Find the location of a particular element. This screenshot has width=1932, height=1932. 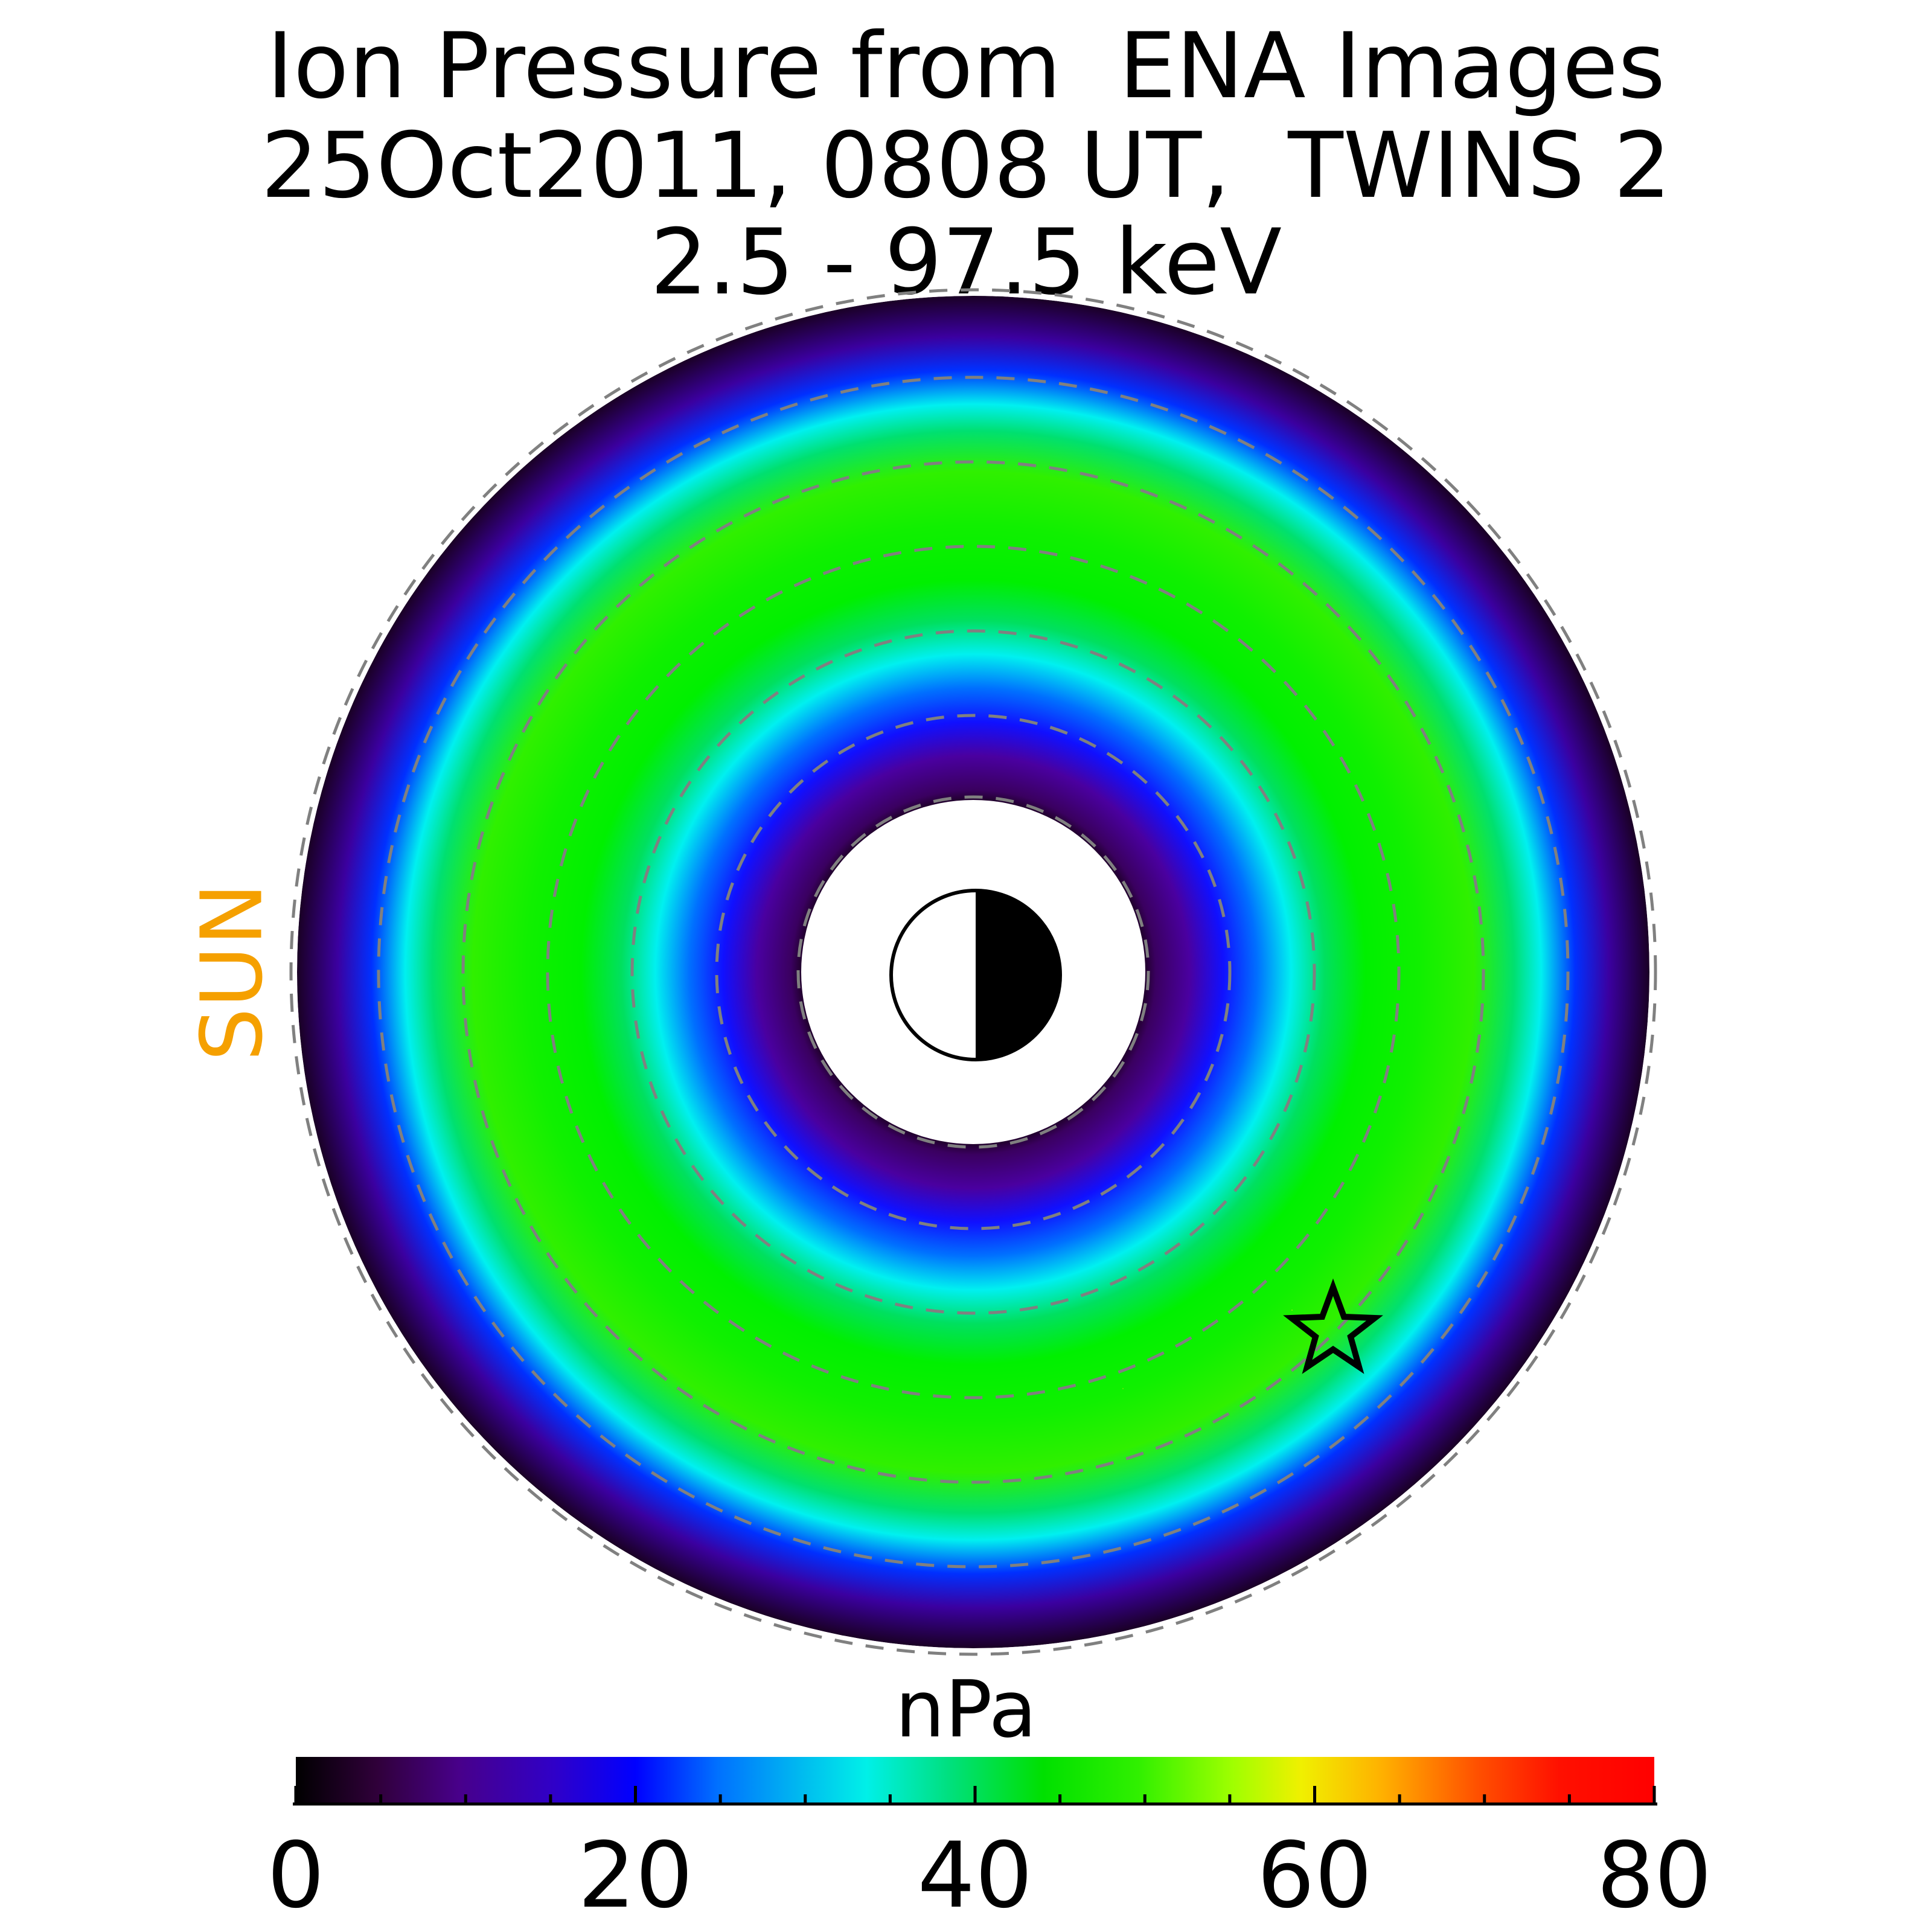

earth-icon is located at coordinates (976, 975).